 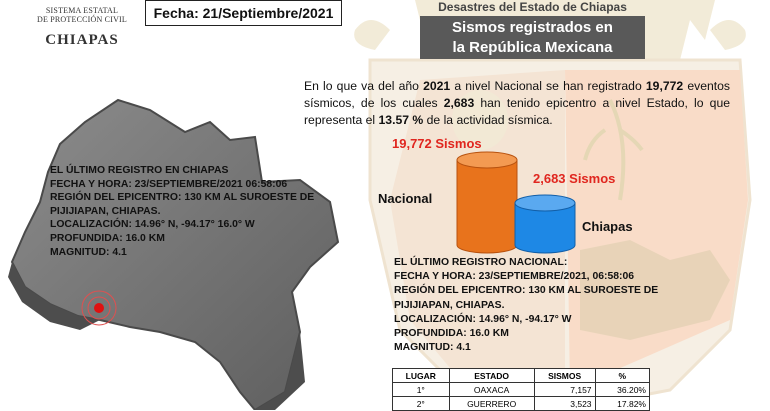 What do you see at coordinates (622, 375) in the screenshot?
I see `col-percent: %` at bounding box center [622, 375].